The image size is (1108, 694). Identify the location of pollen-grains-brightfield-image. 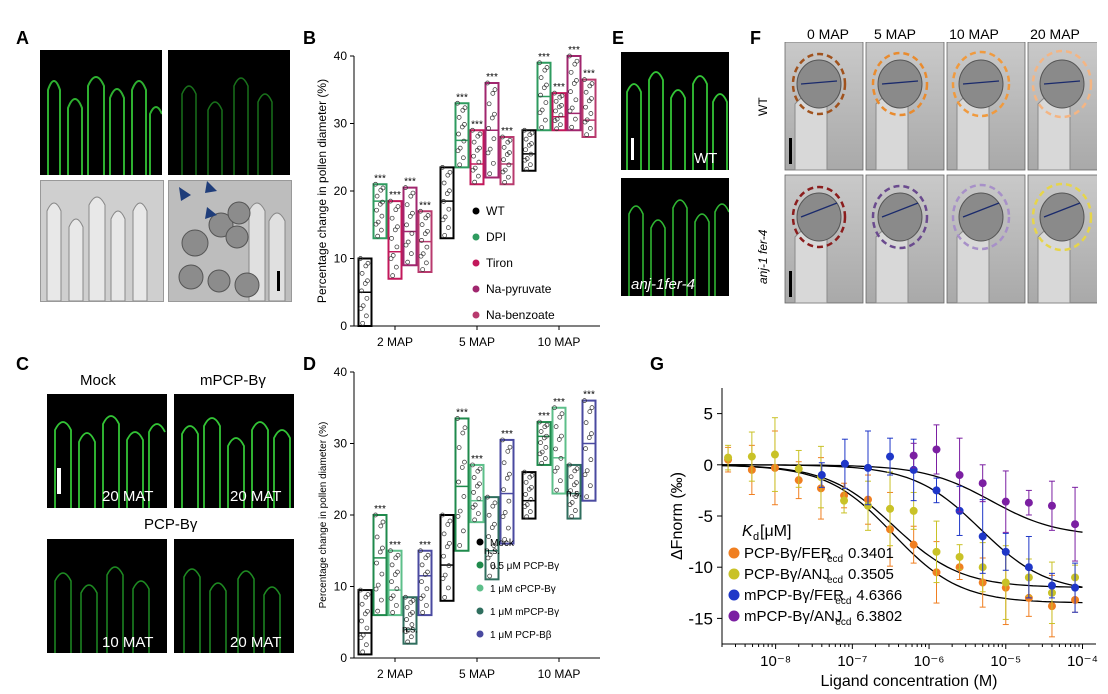
(230, 241).